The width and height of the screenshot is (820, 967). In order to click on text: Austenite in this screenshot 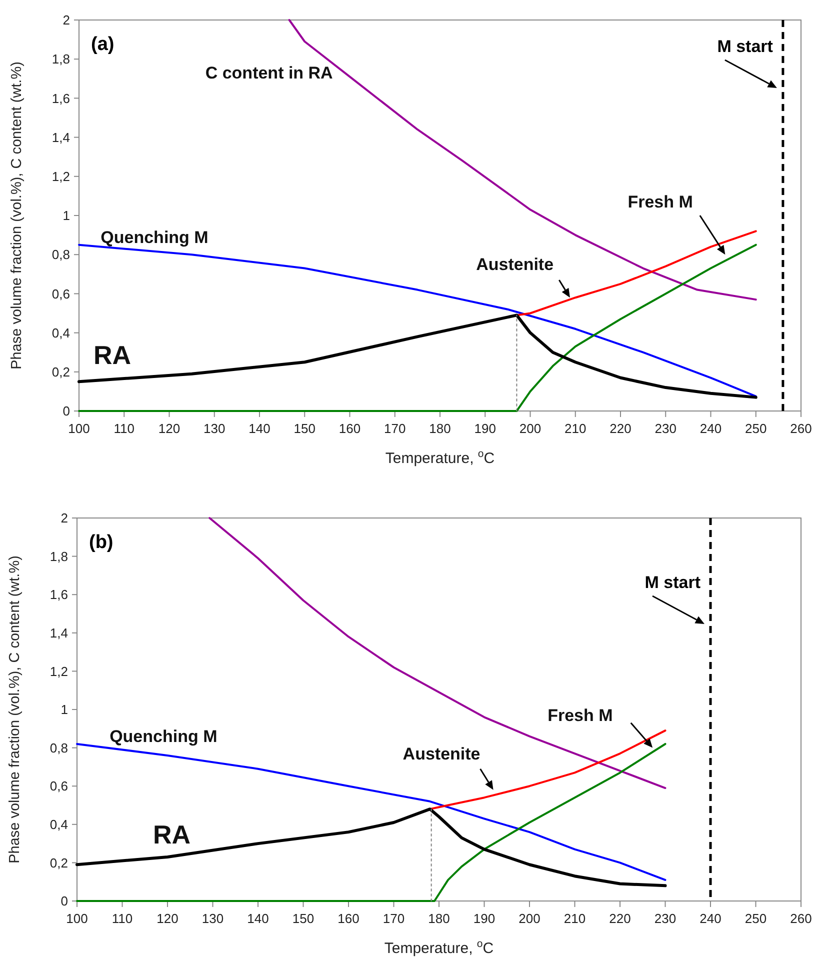, I will do `click(441, 754)`.